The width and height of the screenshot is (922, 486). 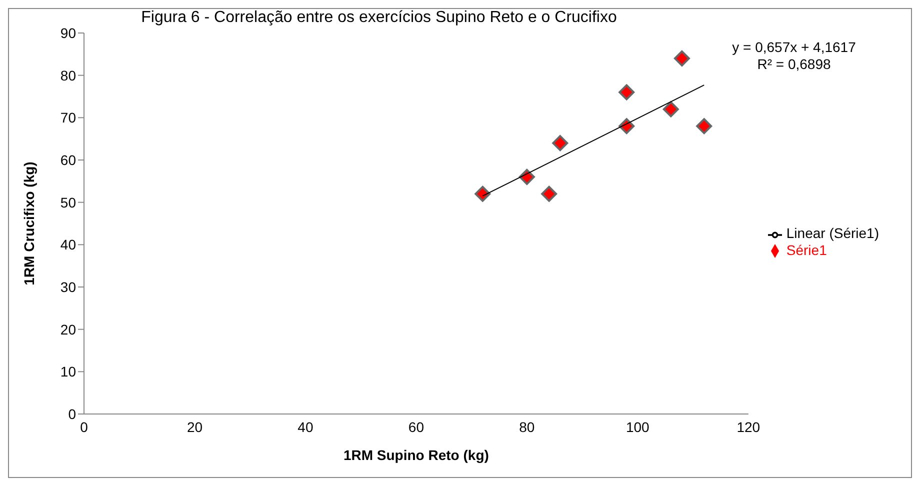 What do you see at coordinates (794, 47) in the screenshot?
I see `annotation: y = 0,657x + 4,1617` at bounding box center [794, 47].